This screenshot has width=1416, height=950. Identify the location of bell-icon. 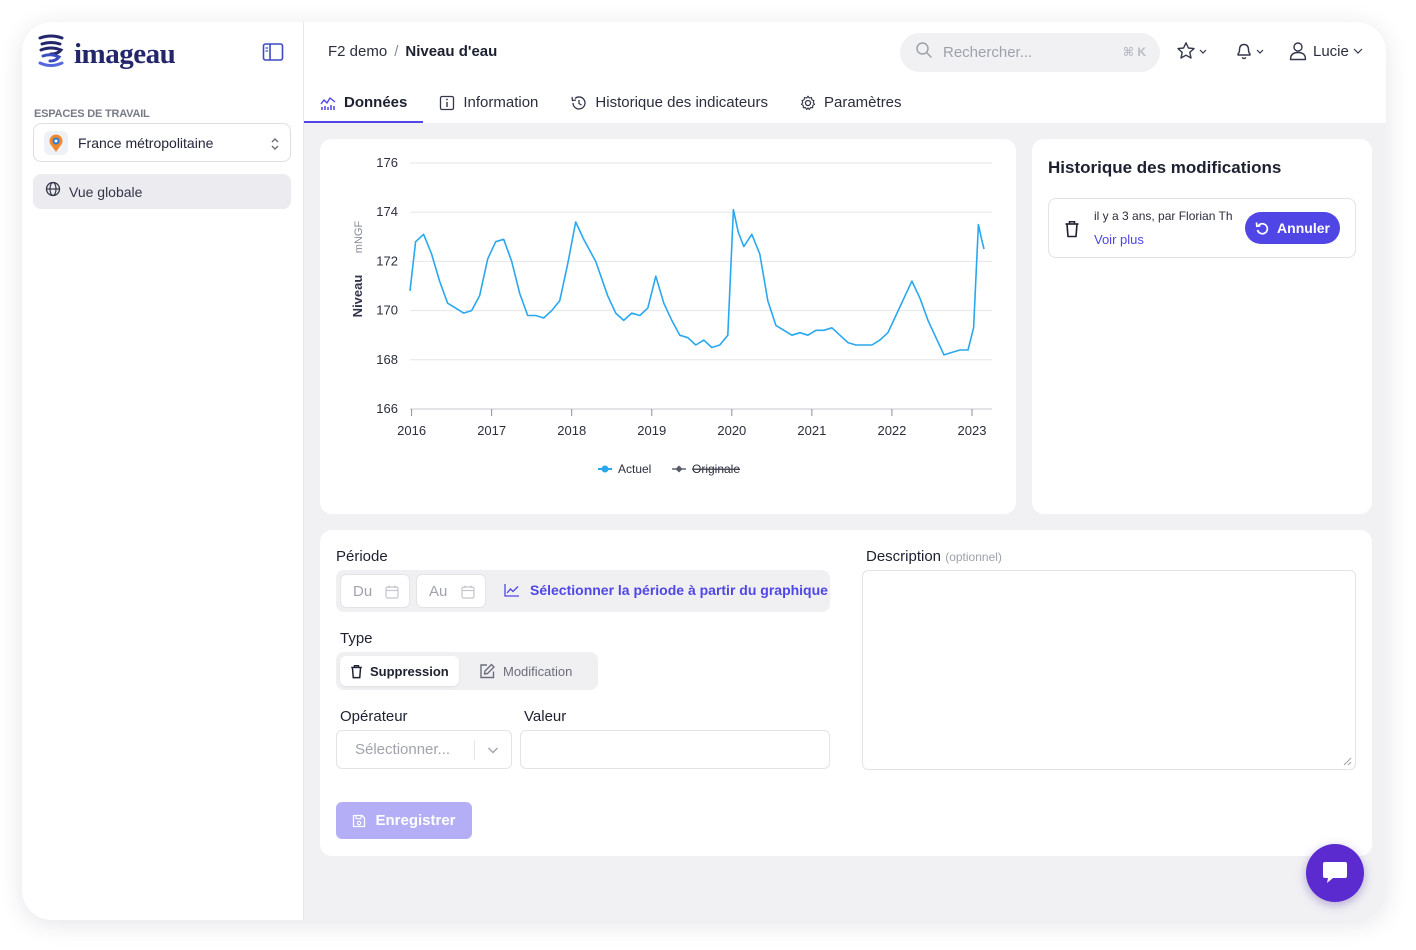
(1250, 51).